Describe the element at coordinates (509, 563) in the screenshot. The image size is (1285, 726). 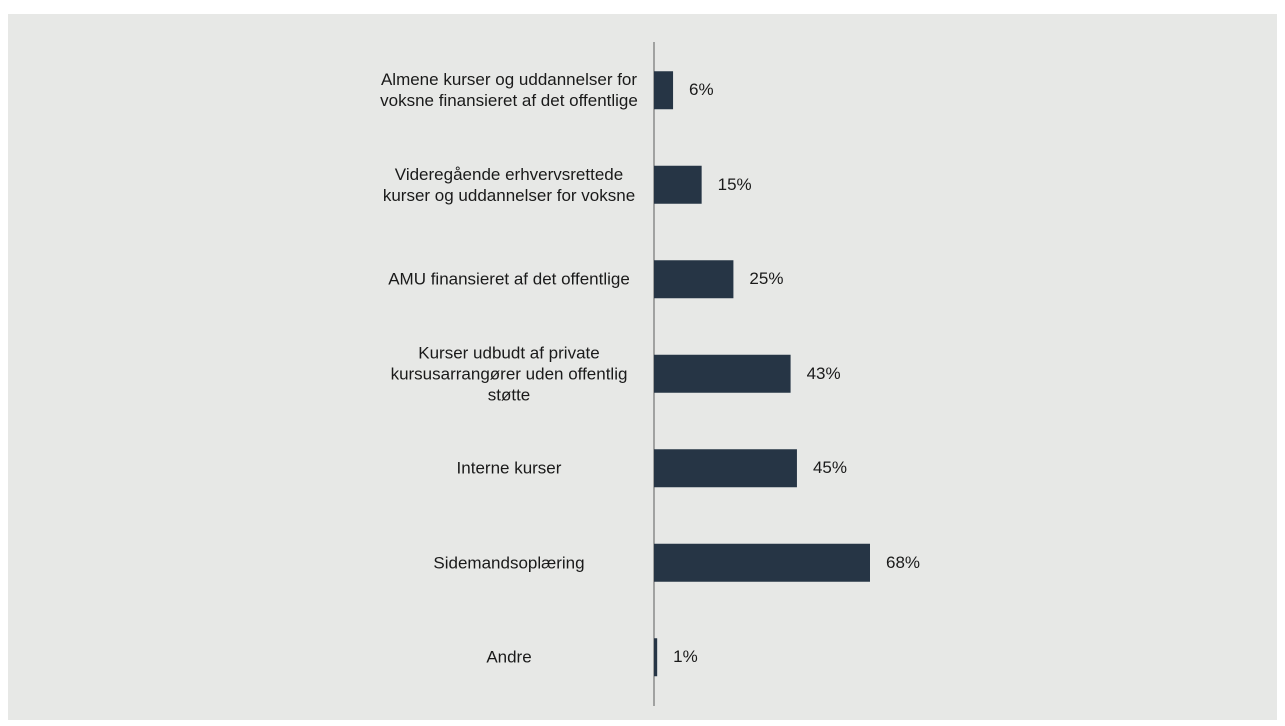
I see `category-label: Sidemandsoplæring` at that location.